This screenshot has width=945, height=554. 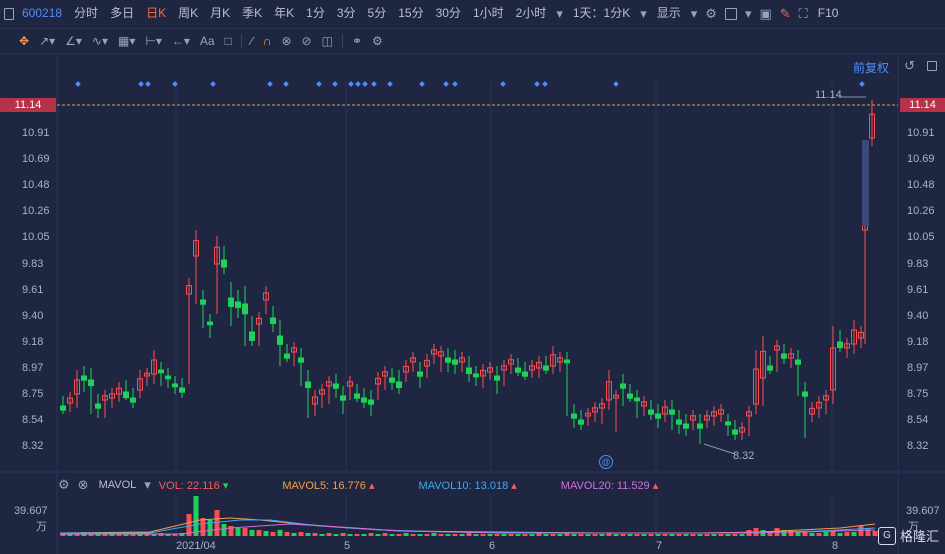 What do you see at coordinates (448, 13) in the screenshot?
I see `tab-30min: 30分` at bounding box center [448, 13].